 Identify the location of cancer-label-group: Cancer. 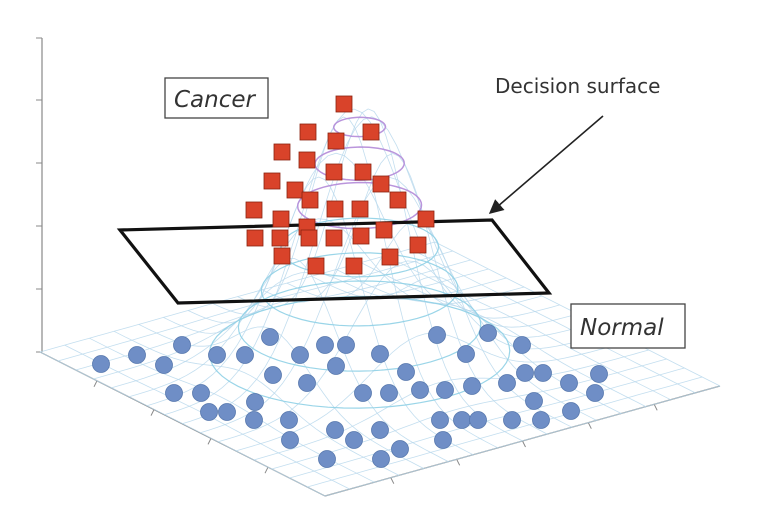
(216, 98).